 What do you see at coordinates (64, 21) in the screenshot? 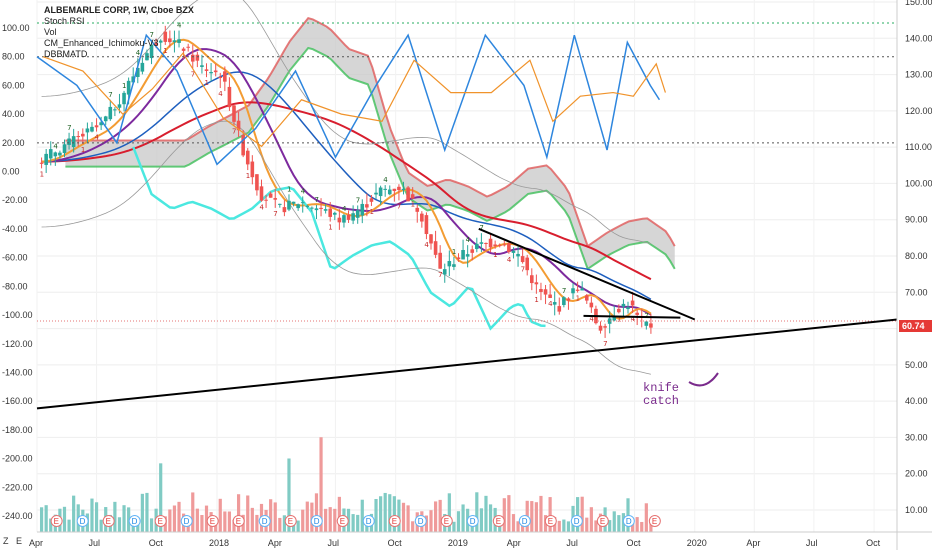
I see `legend-stoch-rsi: Stoch RSI` at bounding box center [64, 21].